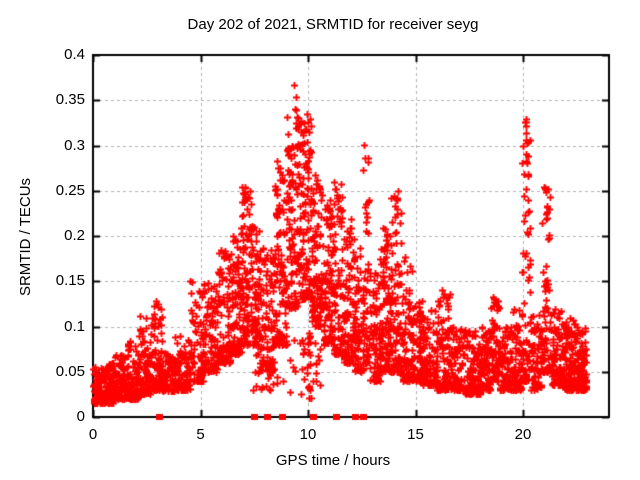 This screenshot has width=640, height=480. Describe the element at coordinates (80, 416) in the screenshot. I see `y-tick-label: 0` at that location.